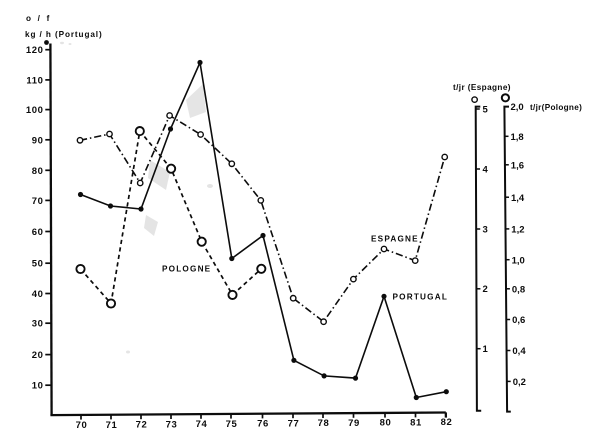 Image resolution: width=600 pixels, height=448 pixels. Describe the element at coordinates (518, 320) in the screenshot. I see `svg-text: 0,6` at that location.